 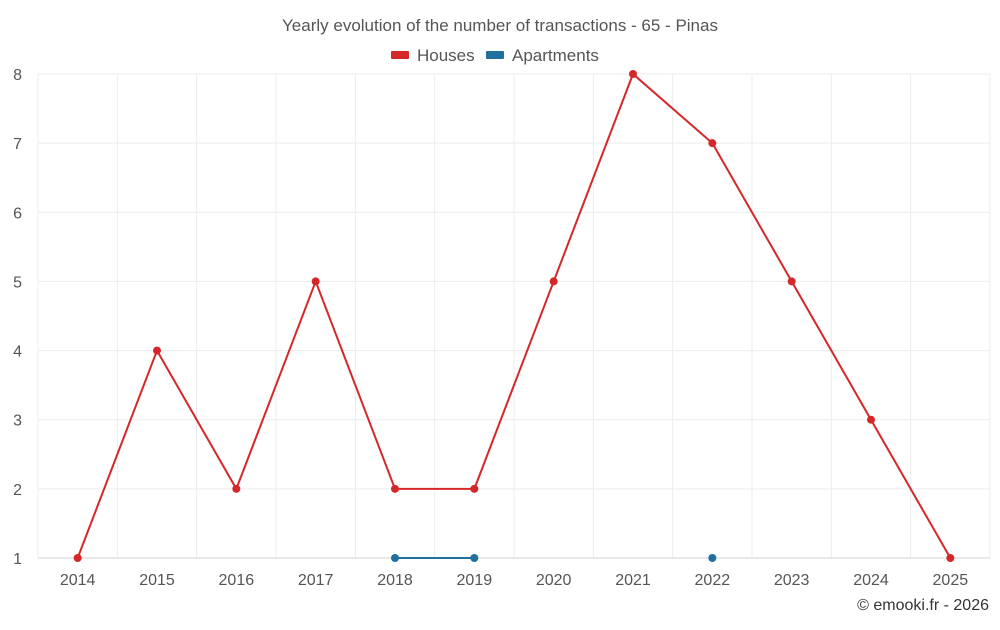 What do you see at coordinates (78, 580) in the screenshot?
I see `x-tick-label: 2014` at bounding box center [78, 580].